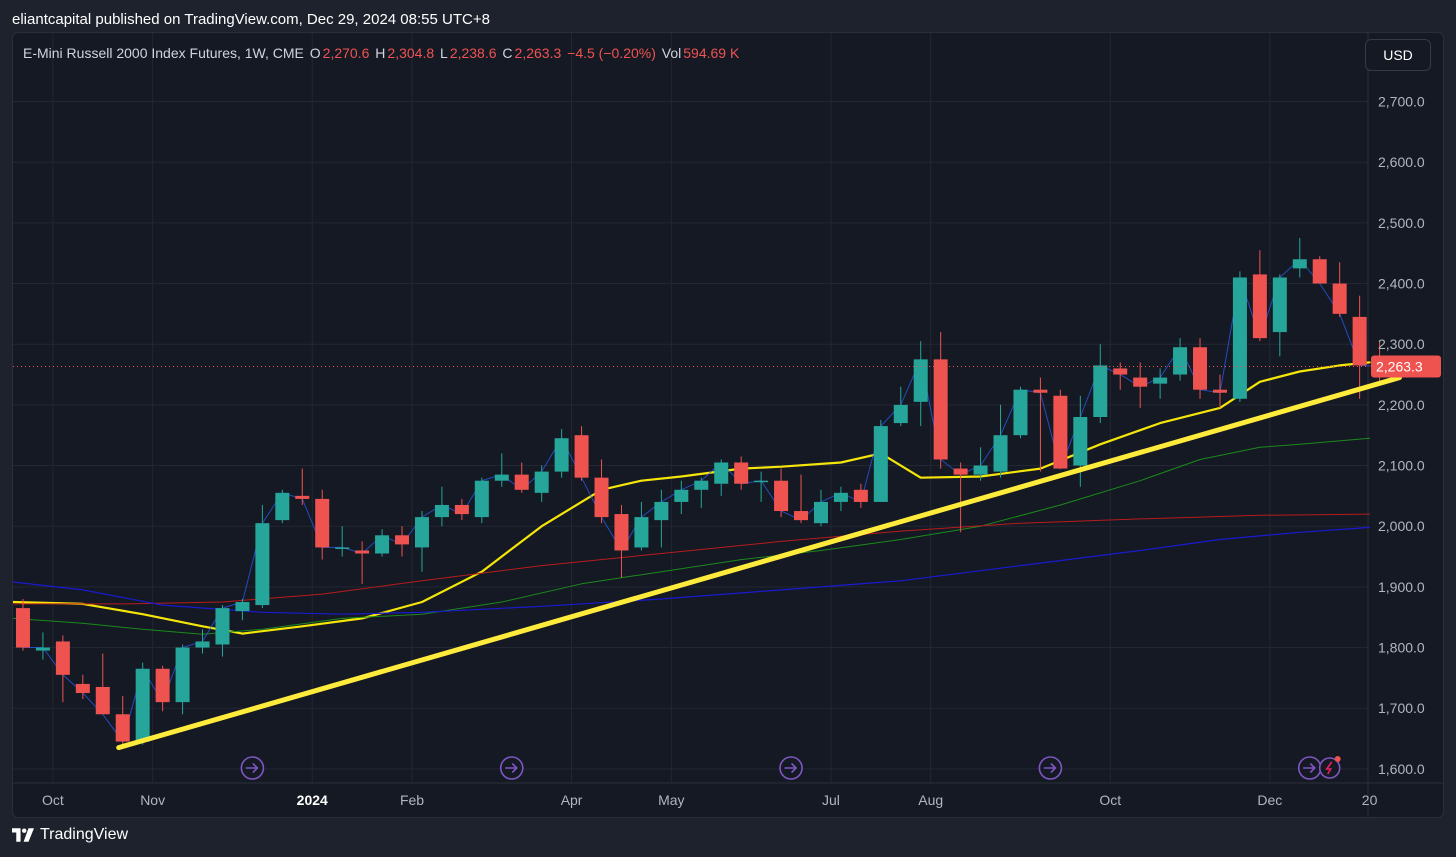  Describe the element at coordinates (473, 53) in the screenshot. I see `legend-low-value: 2,238.6` at that location.